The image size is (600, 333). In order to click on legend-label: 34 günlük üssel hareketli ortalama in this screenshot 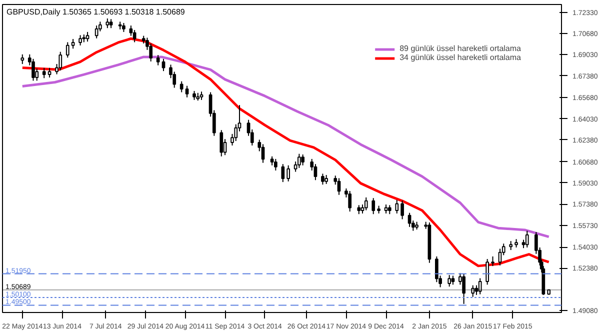, I will do `click(460, 57)`.